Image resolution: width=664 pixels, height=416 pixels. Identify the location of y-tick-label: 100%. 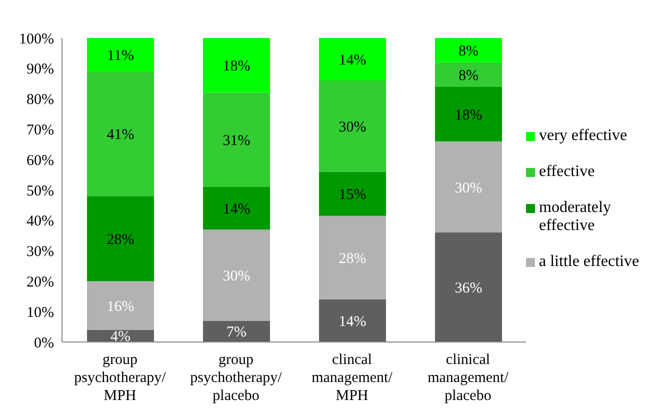
(36, 39).